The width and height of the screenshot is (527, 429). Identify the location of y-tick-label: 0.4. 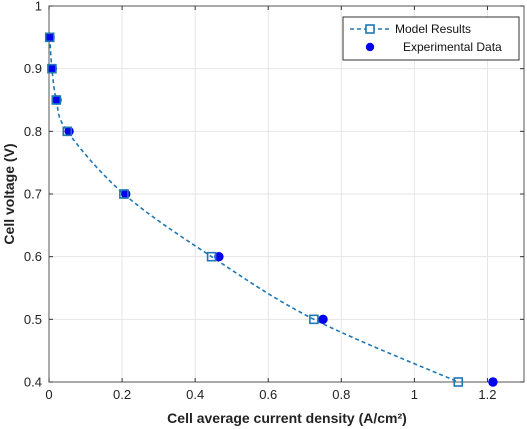
(33, 382).